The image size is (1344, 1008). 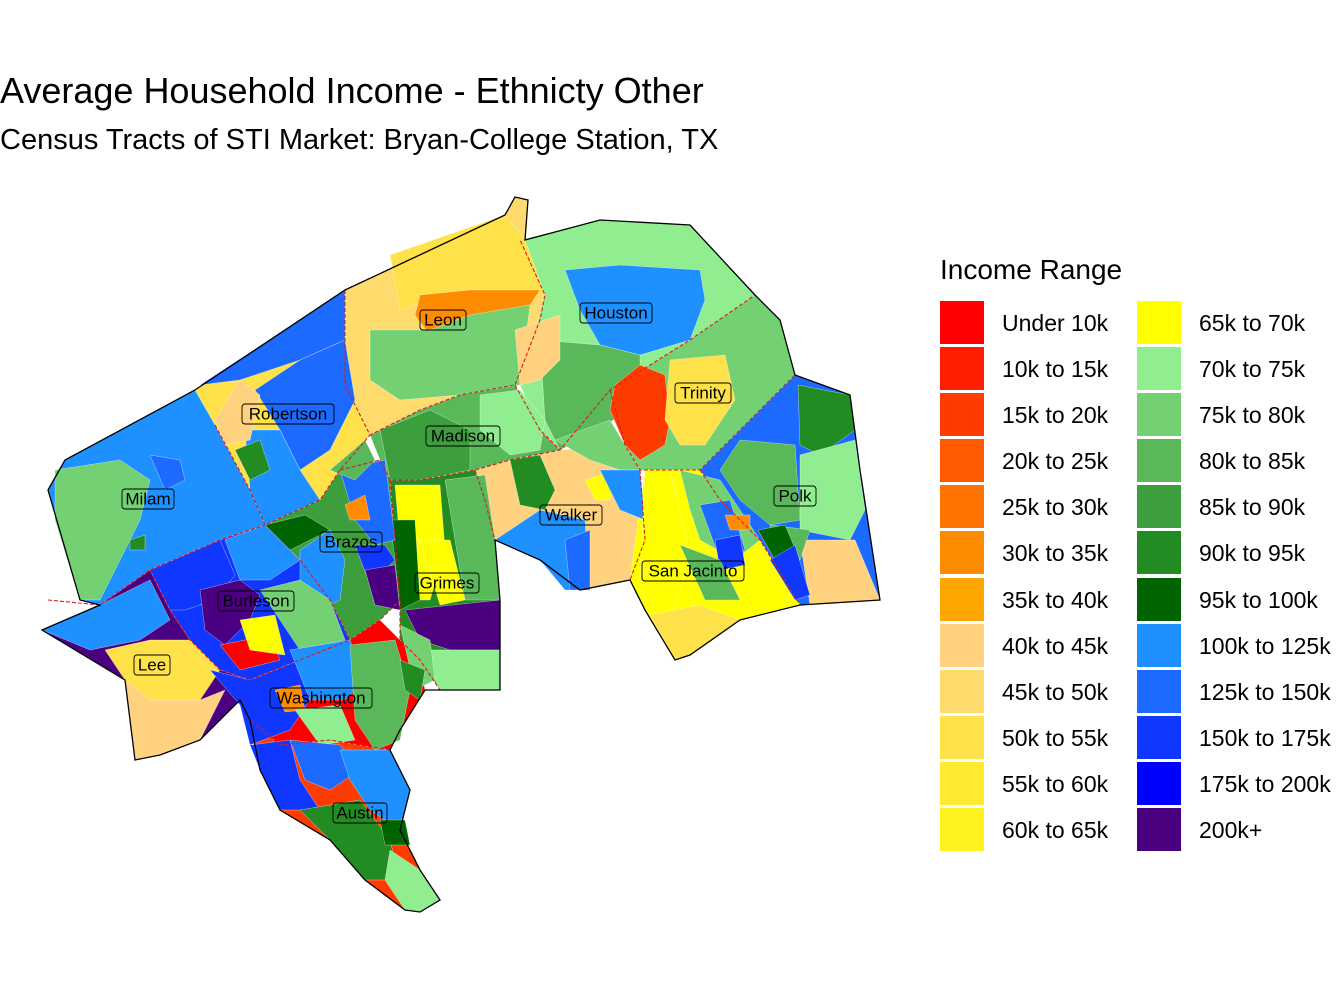 I want to click on legend-label: 100k to 125k, so click(x=1265, y=645).